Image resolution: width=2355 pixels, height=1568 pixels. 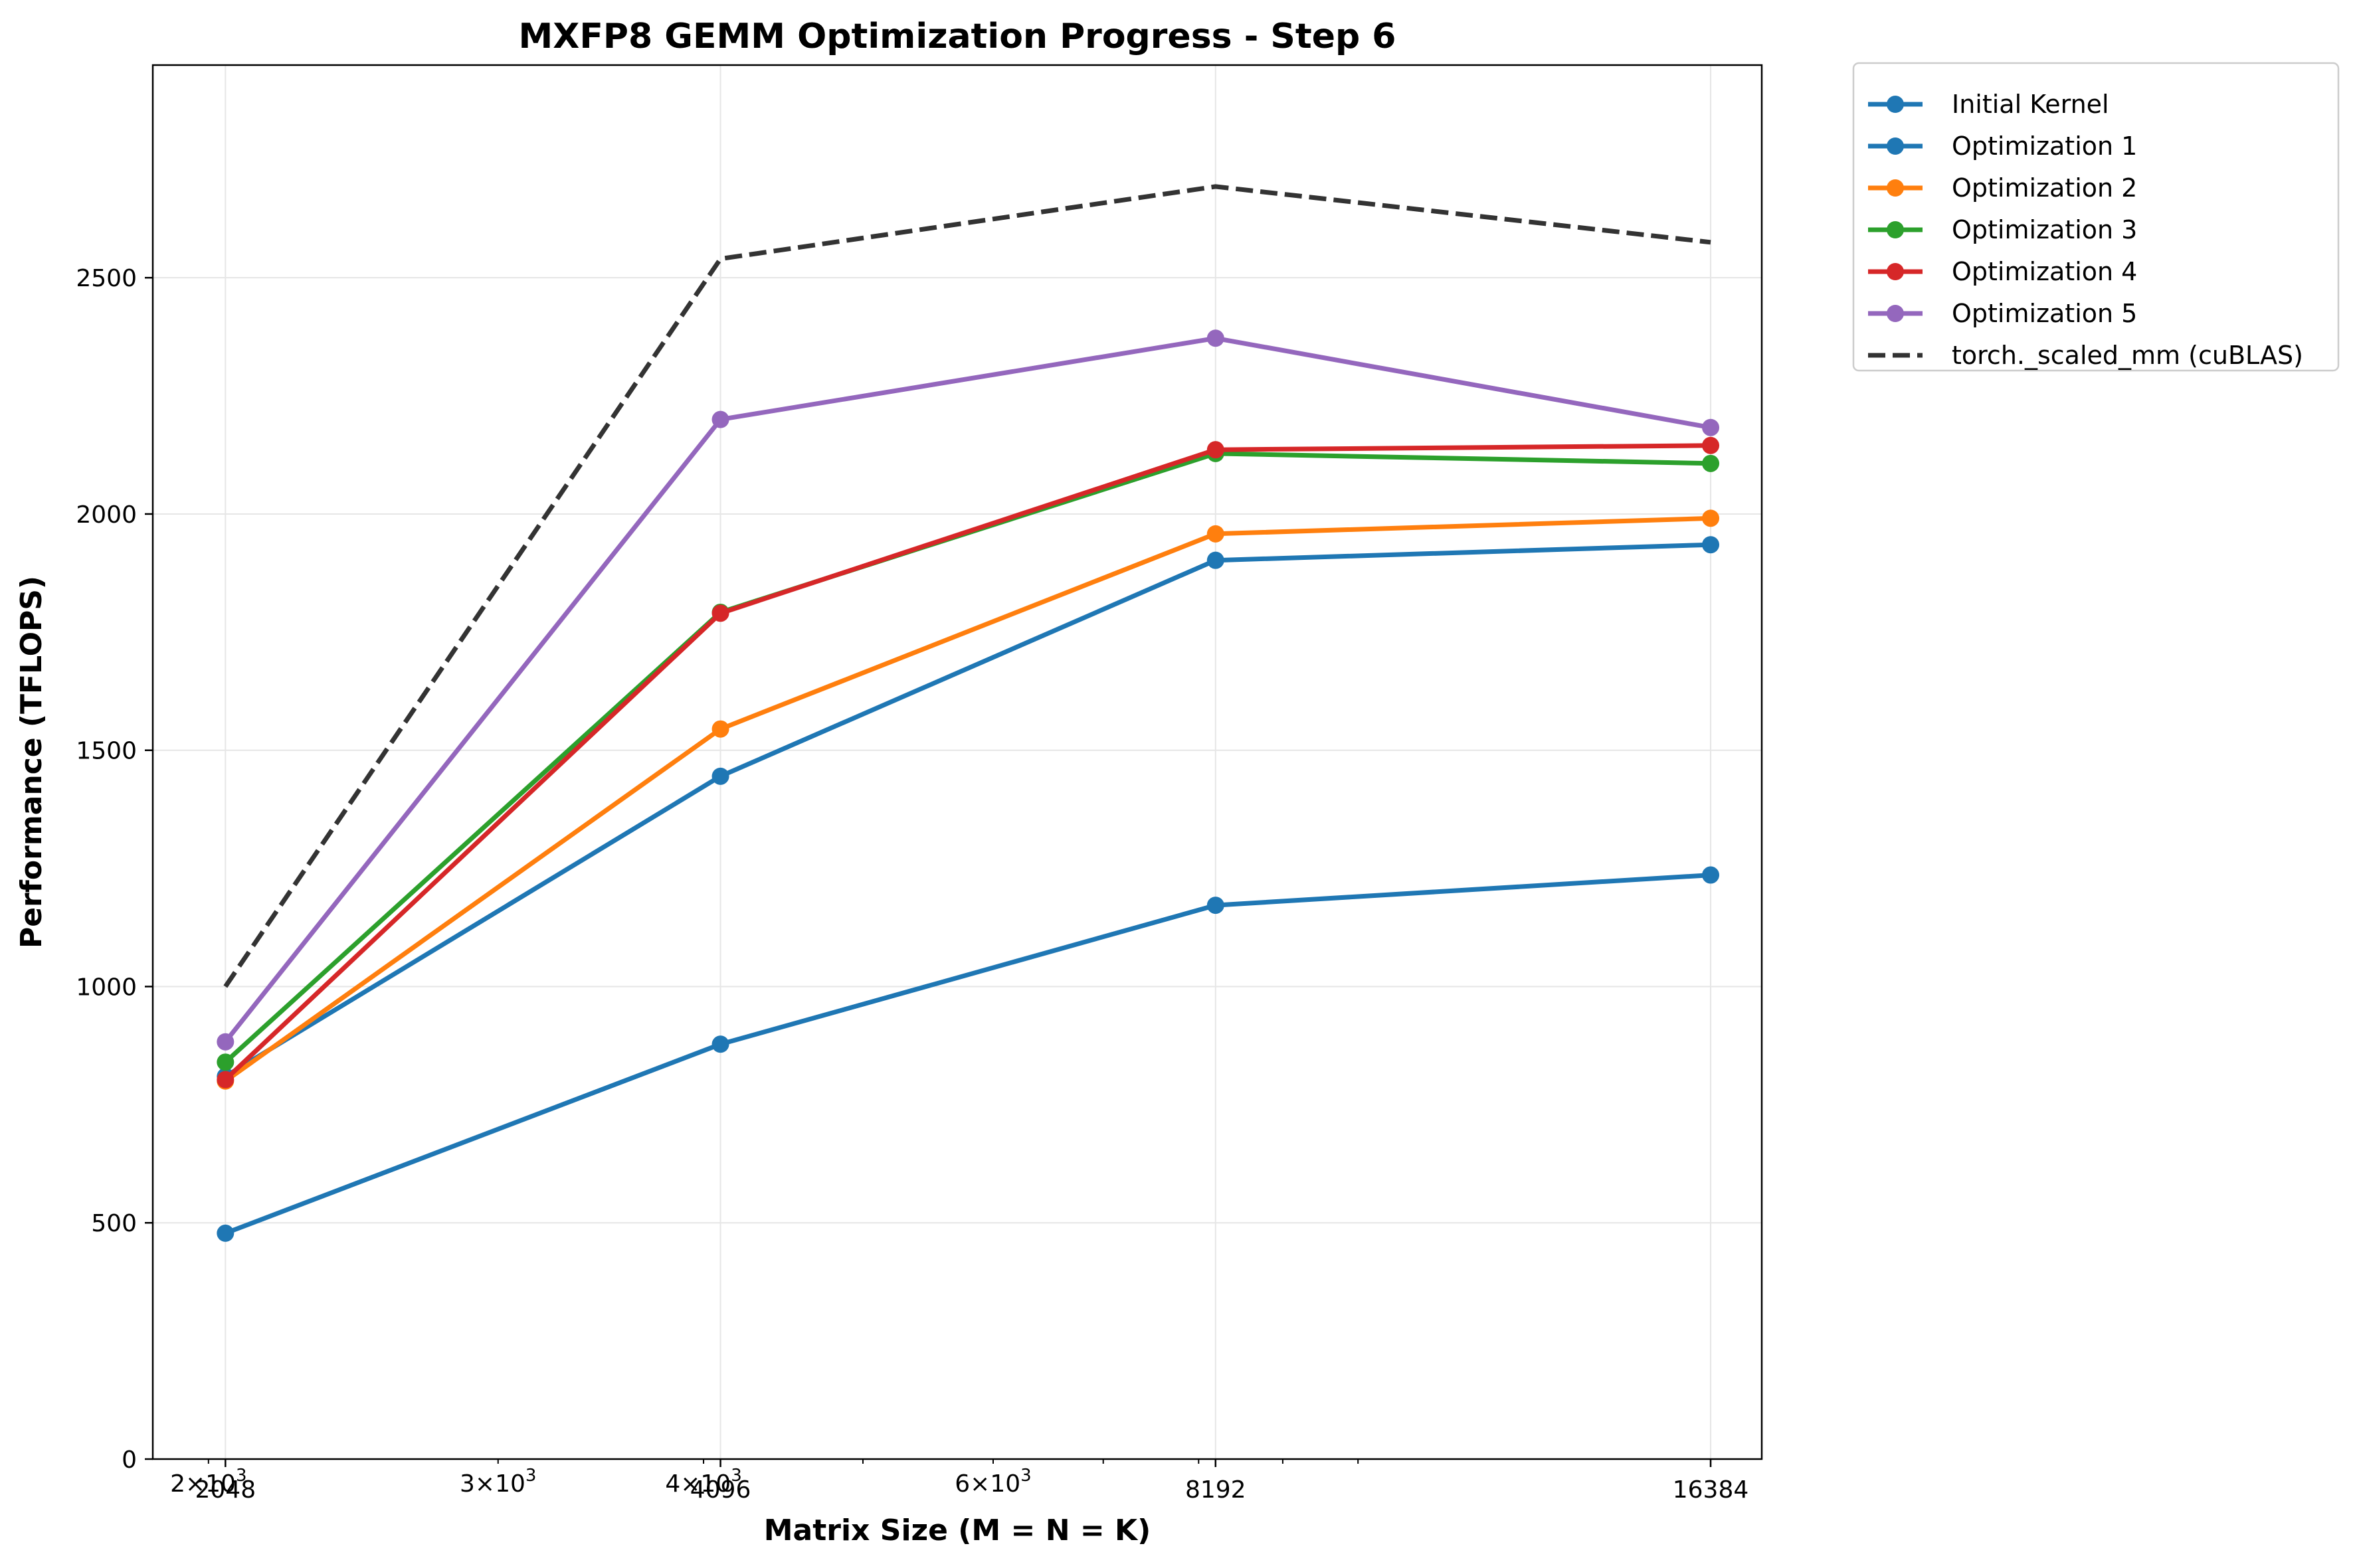 What do you see at coordinates (225, 1490) in the screenshot?
I see `x-tick-label: 2048` at bounding box center [225, 1490].